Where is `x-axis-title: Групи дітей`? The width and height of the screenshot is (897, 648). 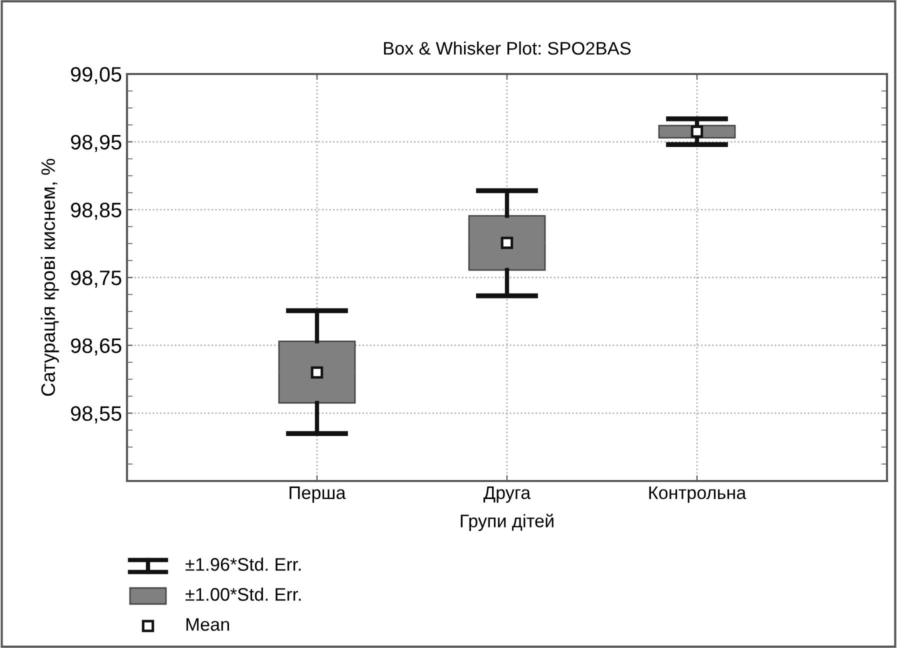
x-axis-title: Групи дітей is located at coordinates (507, 522).